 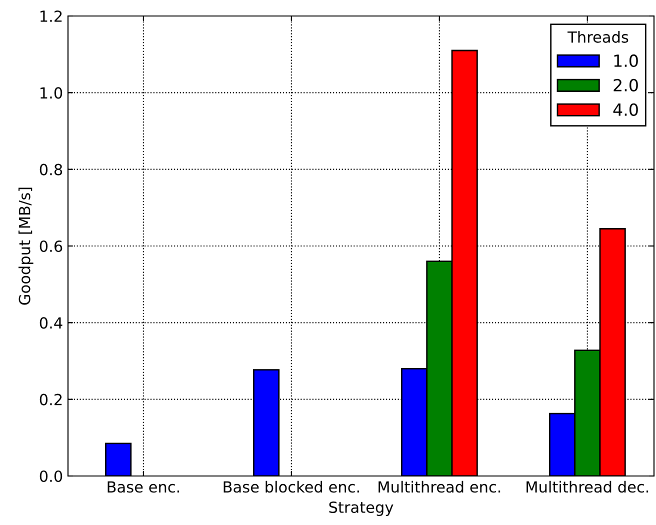 What do you see at coordinates (626, 61) in the screenshot?
I see `legend-label: 1.0` at bounding box center [626, 61].